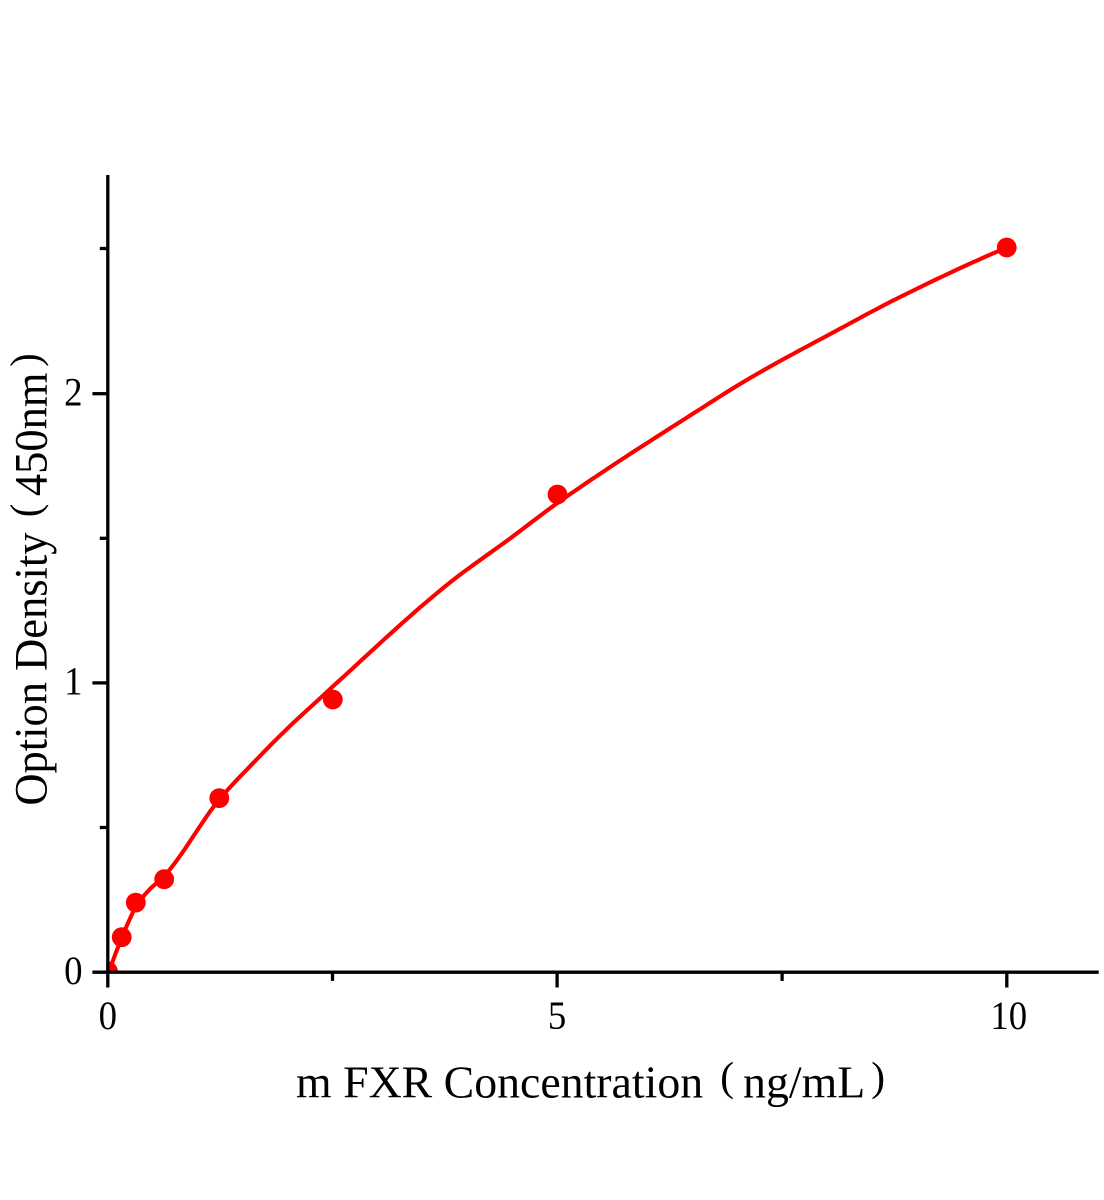 This screenshot has width=1104, height=1200. What do you see at coordinates (557, 1016) in the screenshot?
I see `svg-text: 5` at bounding box center [557, 1016].